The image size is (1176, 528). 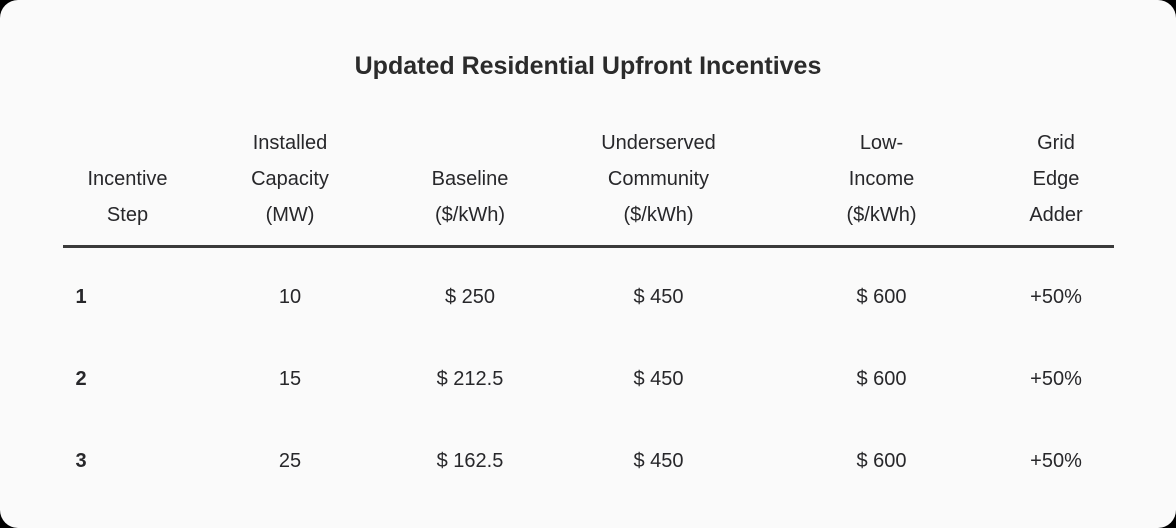 I want to click on cell-installed-capacity: 25, so click(x=290, y=461).